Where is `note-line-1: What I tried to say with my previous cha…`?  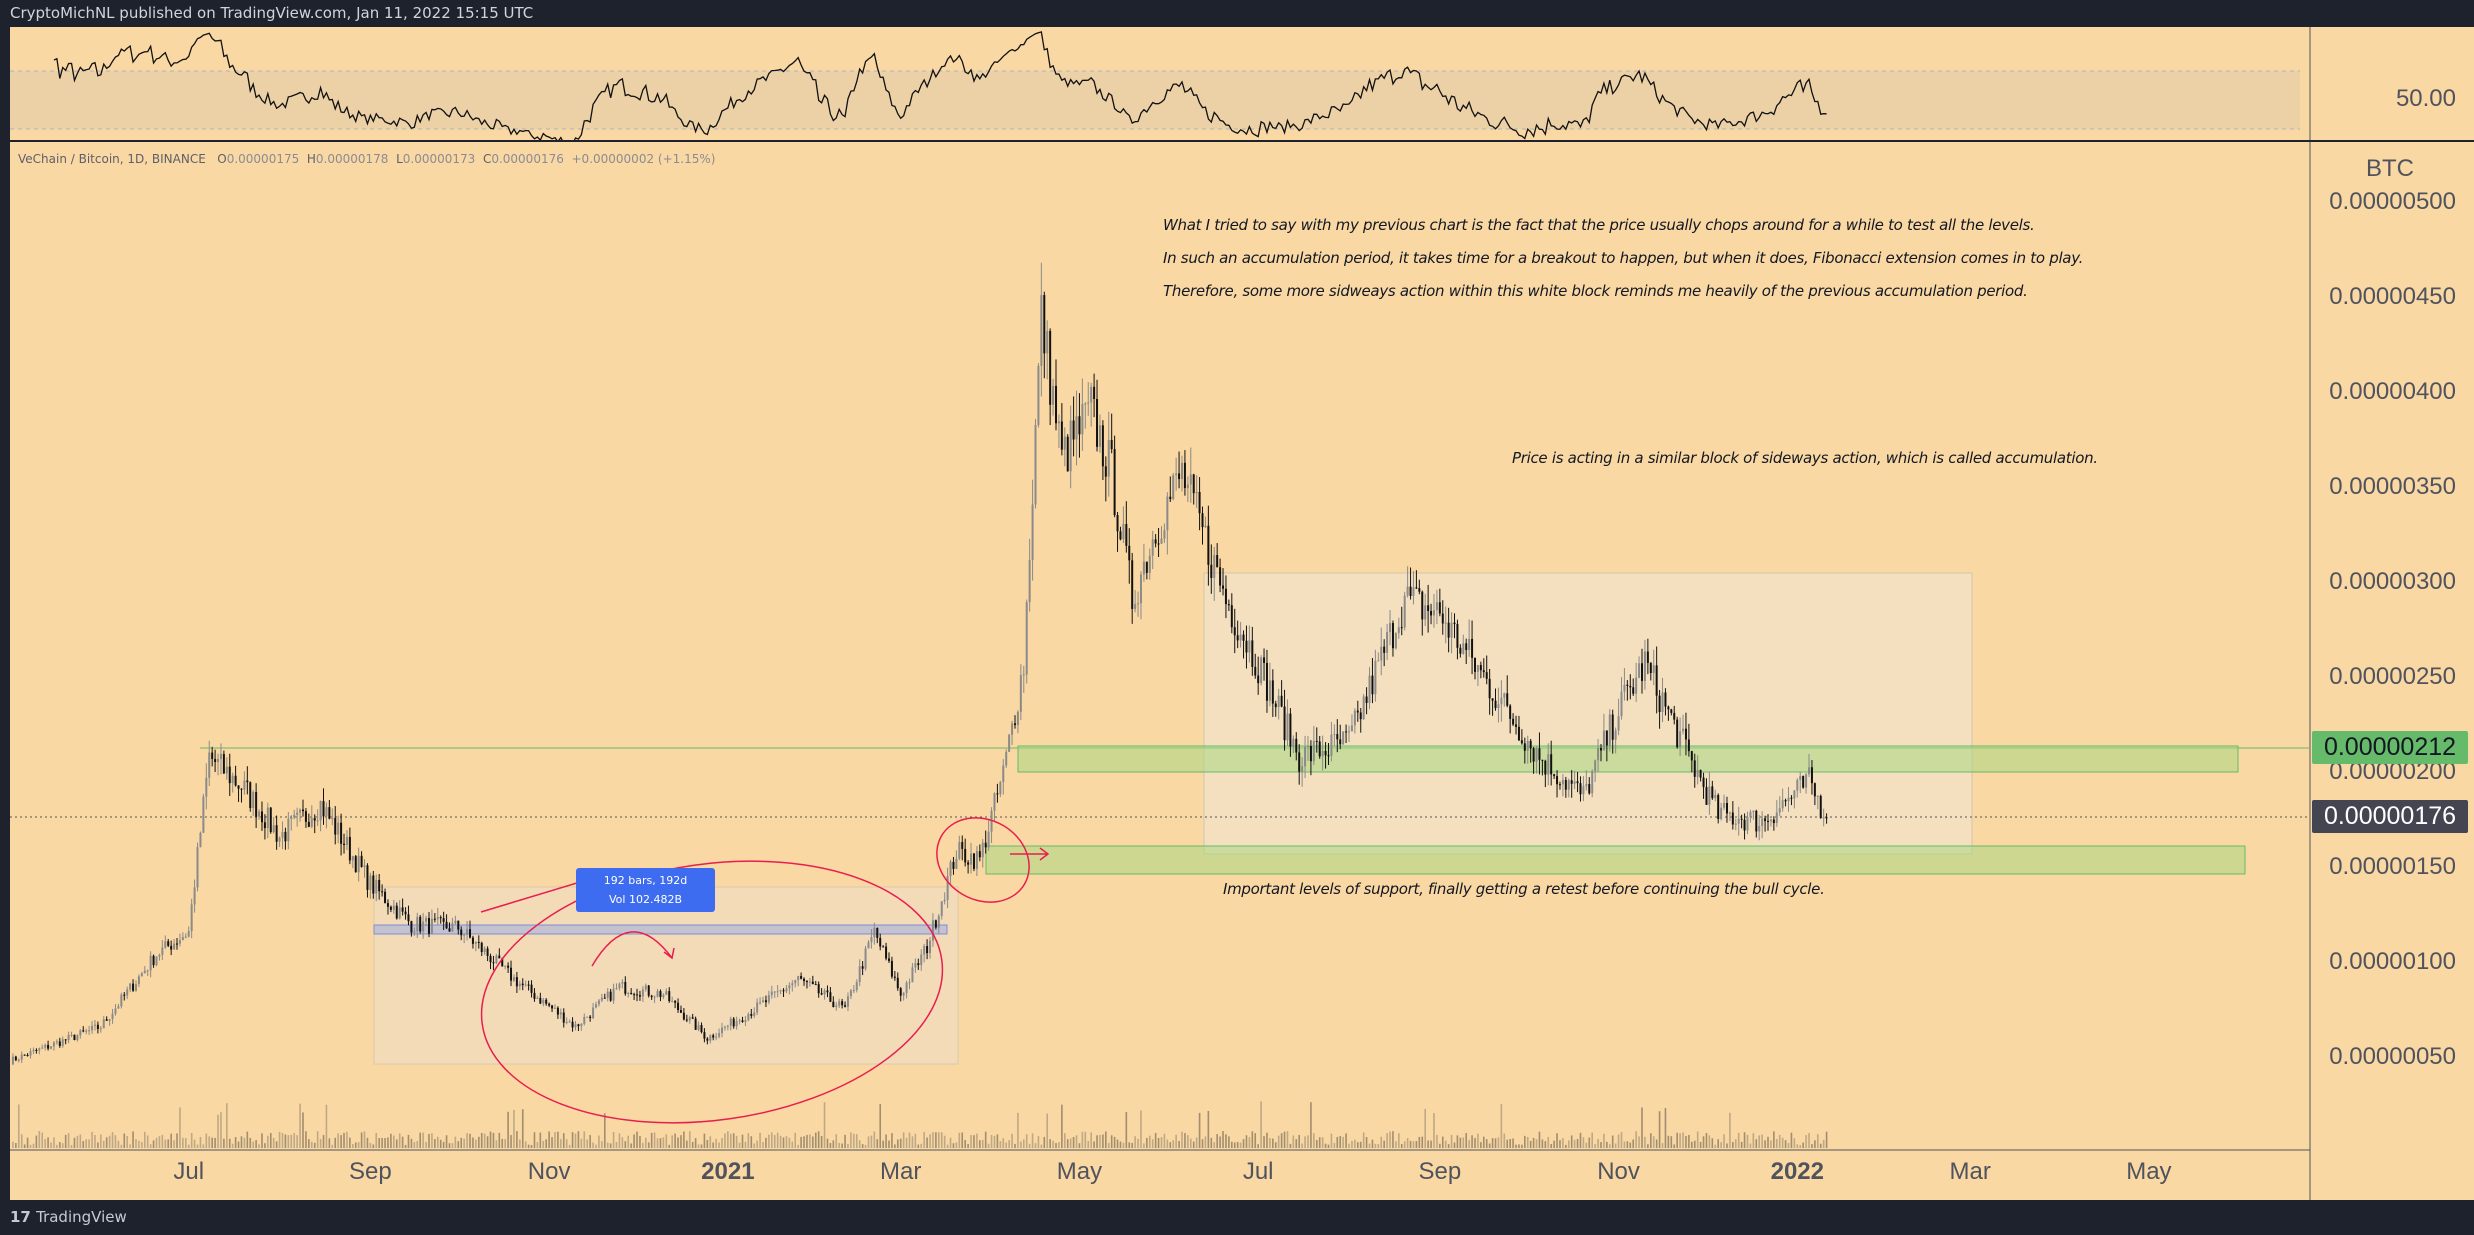 note-line-1: What I tried to say with my previous cha… is located at coordinates (1599, 225).